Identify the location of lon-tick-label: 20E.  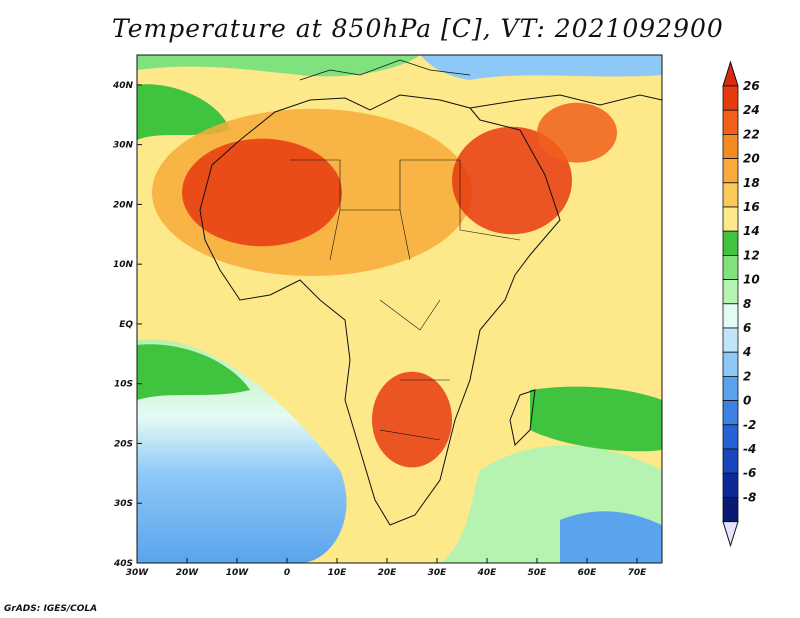
(388, 573).